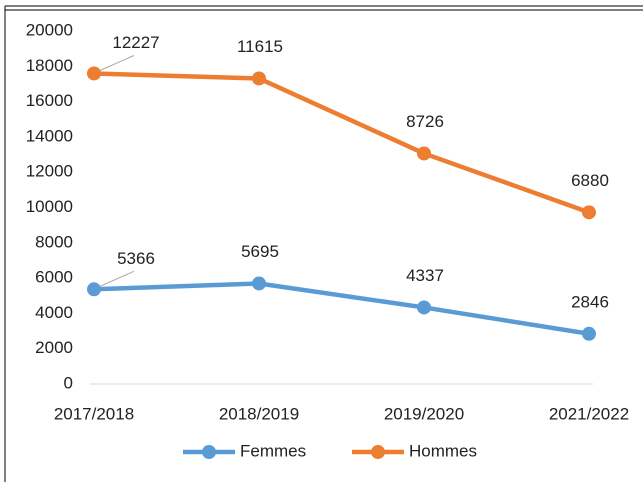  Describe the element at coordinates (590, 180) in the screenshot. I see `data-label: 6880` at that location.